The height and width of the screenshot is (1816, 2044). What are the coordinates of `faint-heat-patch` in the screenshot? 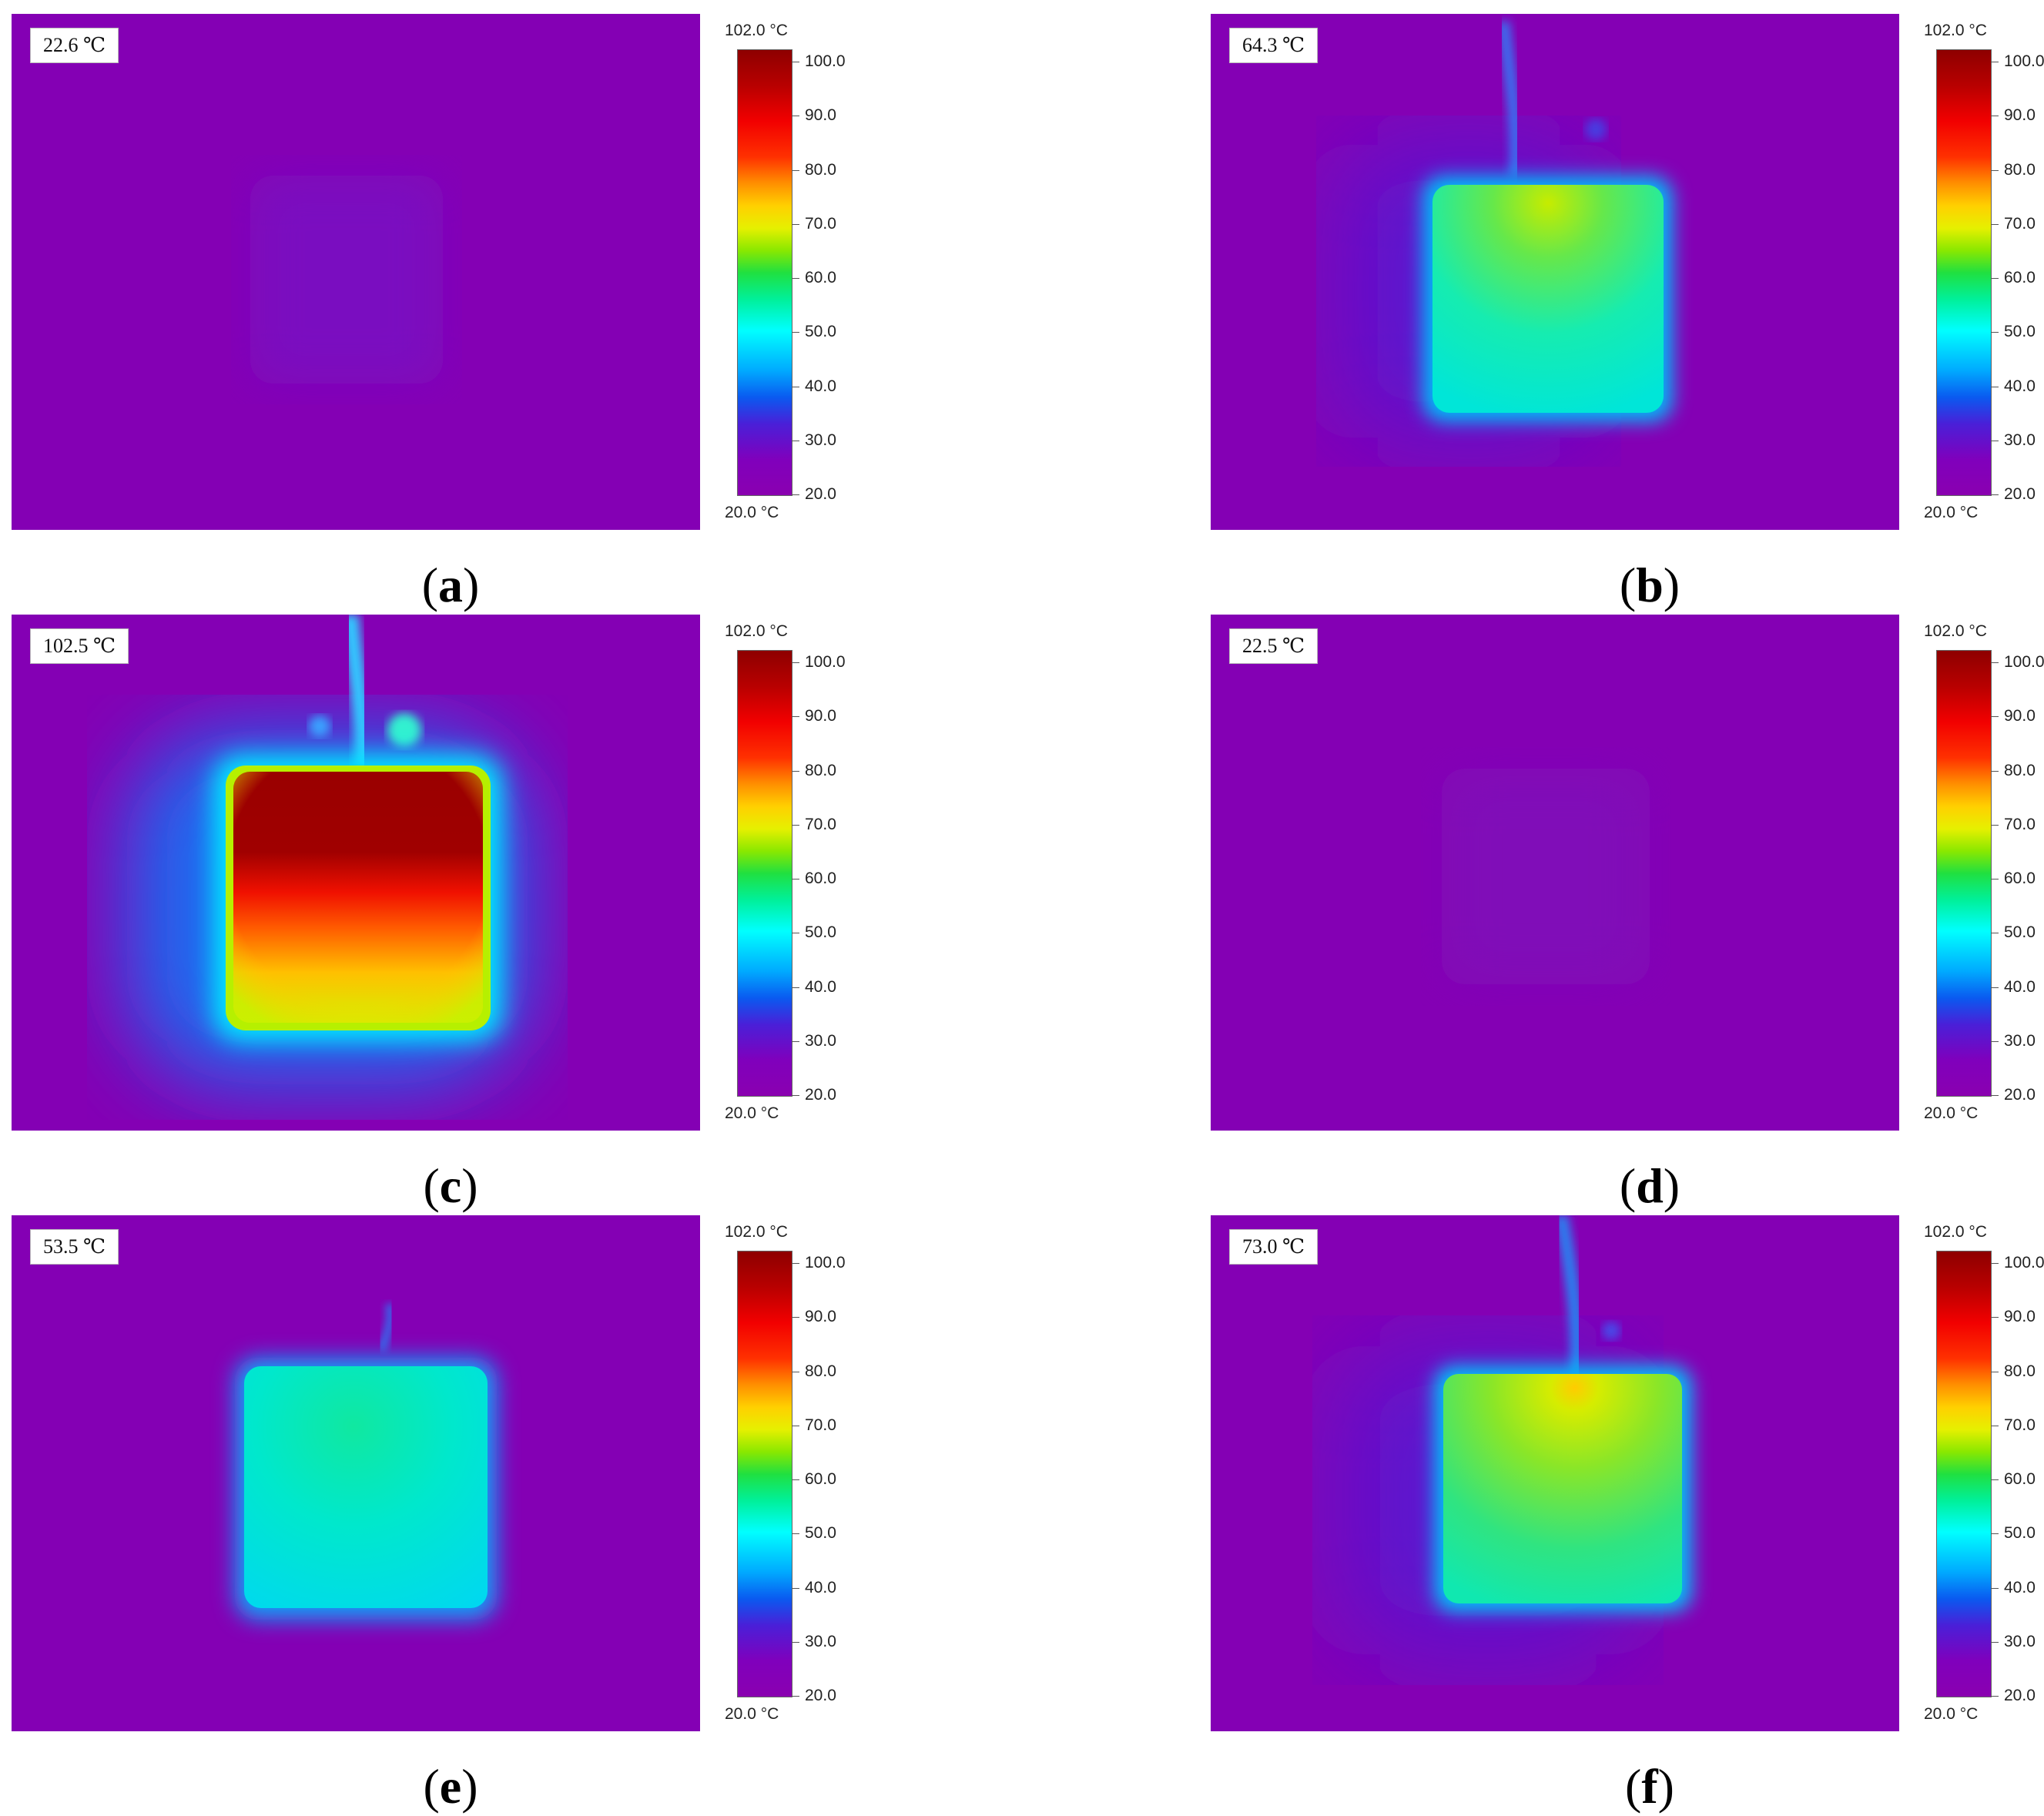 It's located at (1546, 876).